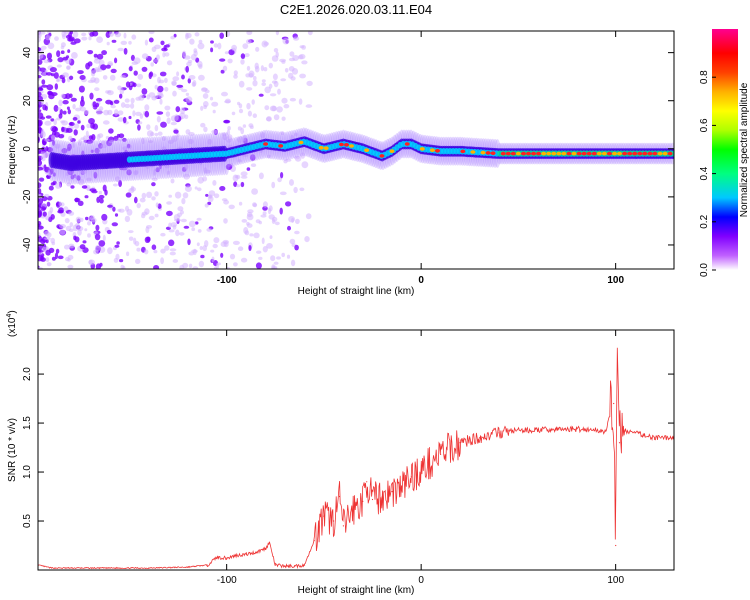 This screenshot has width=750, height=600. Describe the element at coordinates (704, 221) in the screenshot. I see `colorbar-tick-label: 0.2` at that location.